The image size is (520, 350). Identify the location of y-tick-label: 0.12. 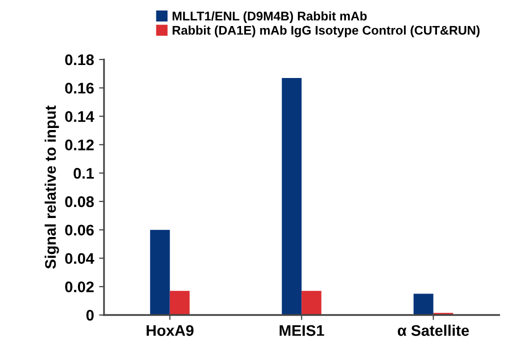
(79, 145).